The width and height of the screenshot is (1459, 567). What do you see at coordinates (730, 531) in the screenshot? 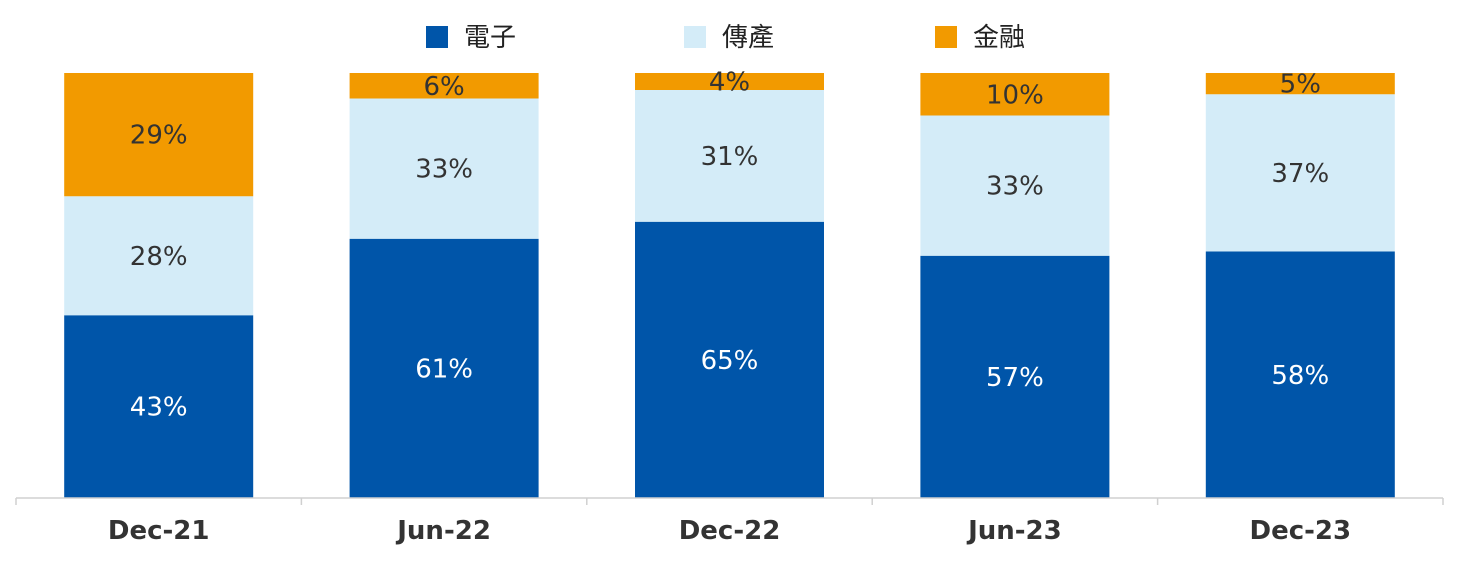
I see `x-tick-label-dec-22: Dec-22` at bounding box center [730, 531].